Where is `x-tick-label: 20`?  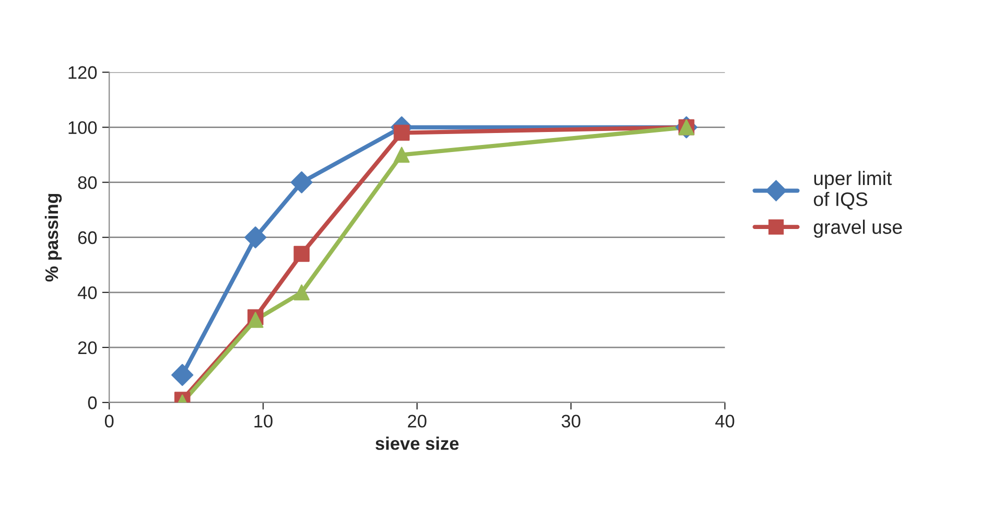
x-tick-label: 20 is located at coordinates (417, 421).